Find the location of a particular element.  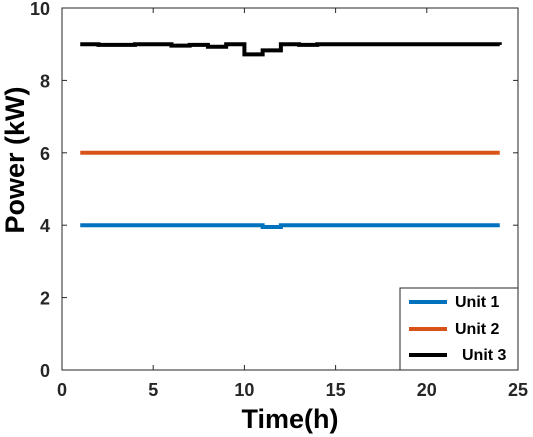

y-tick-label: 10 is located at coordinates (40, 9).